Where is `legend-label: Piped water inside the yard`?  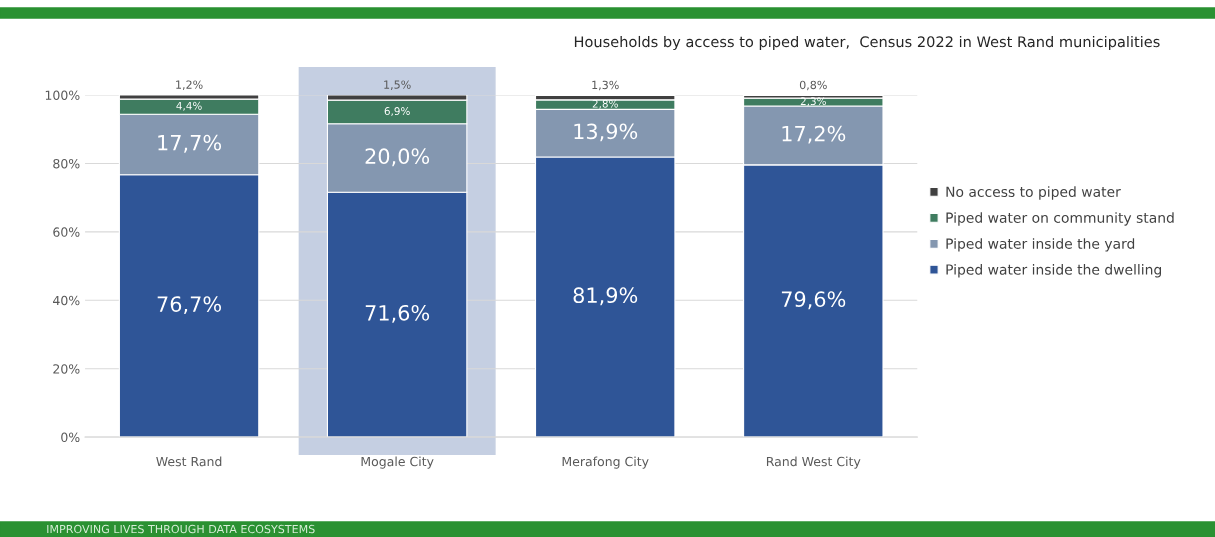 legend-label: Piped water inside the yard is located at coordinates (1040, 245).